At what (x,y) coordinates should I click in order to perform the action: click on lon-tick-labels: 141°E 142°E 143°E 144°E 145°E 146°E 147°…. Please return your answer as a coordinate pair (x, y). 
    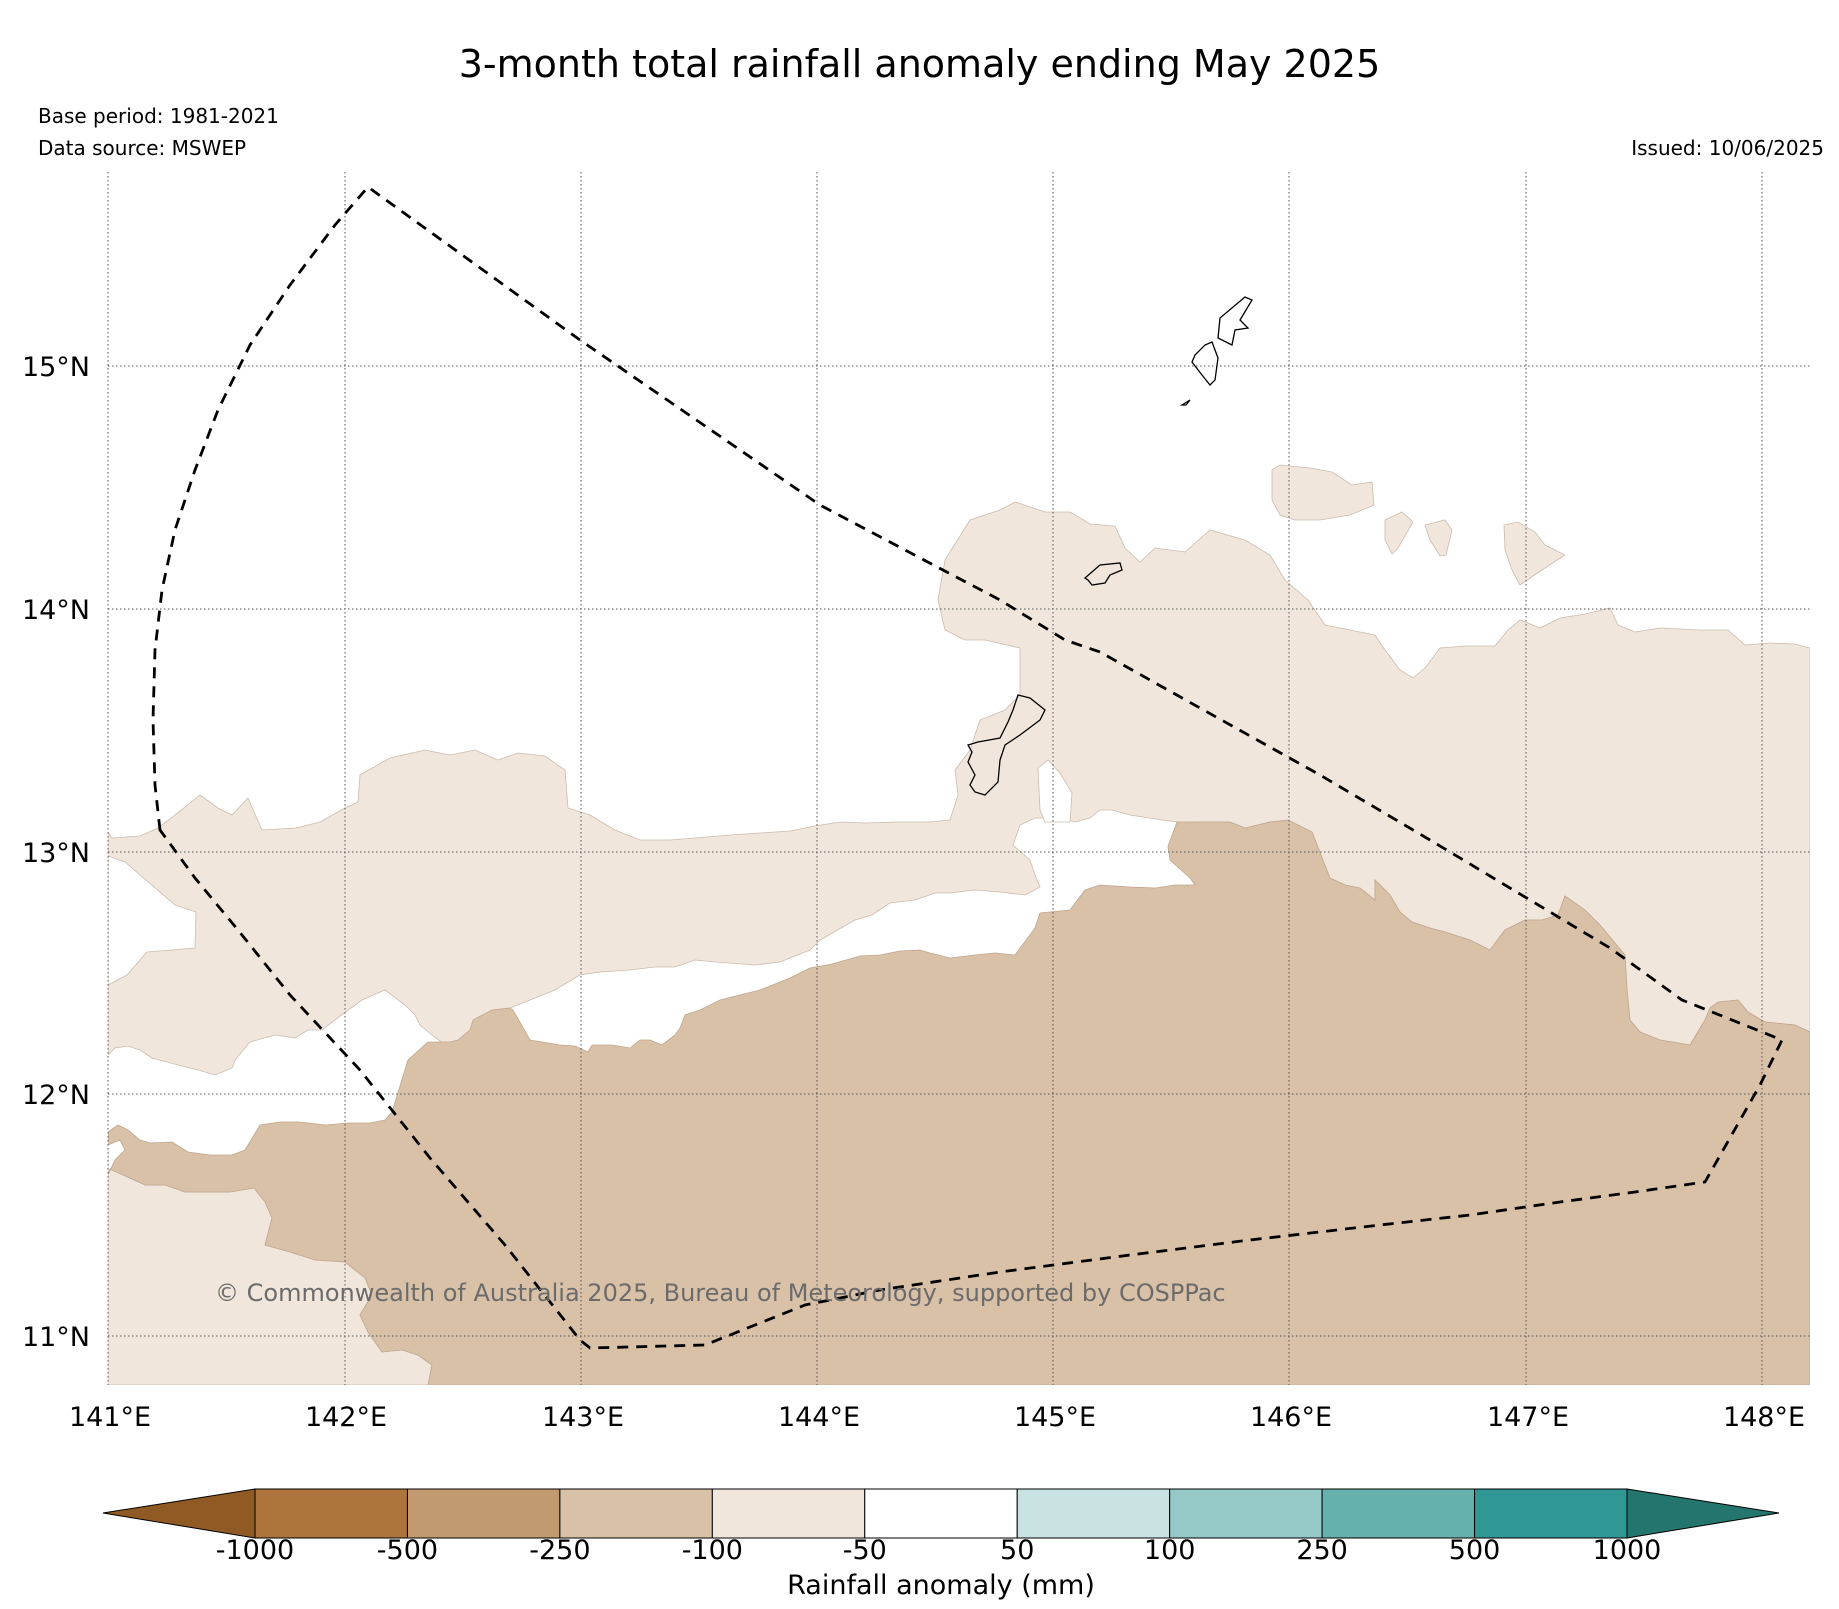
    Looking at the image, I should click on (937, 1417).